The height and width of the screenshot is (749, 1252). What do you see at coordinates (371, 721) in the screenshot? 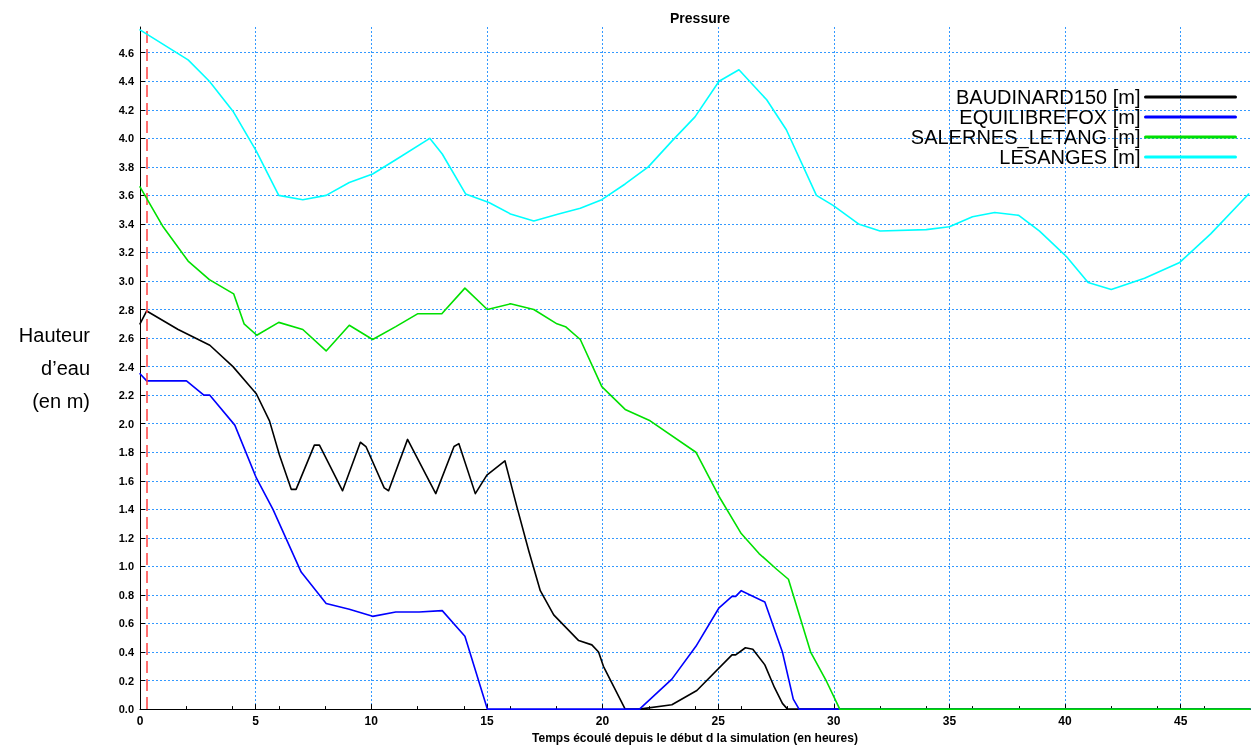
I see `x-tick-label: 10` at bounding box center [371, 721].